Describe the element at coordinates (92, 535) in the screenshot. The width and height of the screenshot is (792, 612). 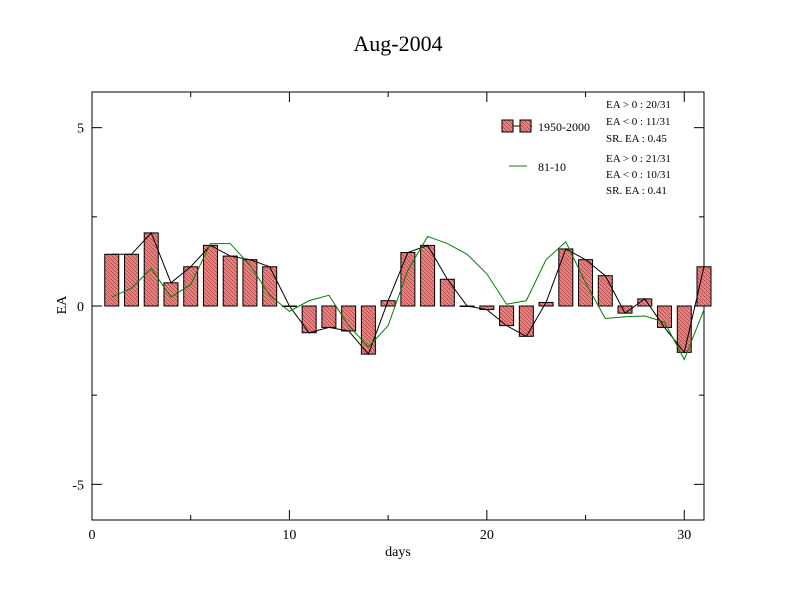
I see `x-tick-label: 0` at that location.